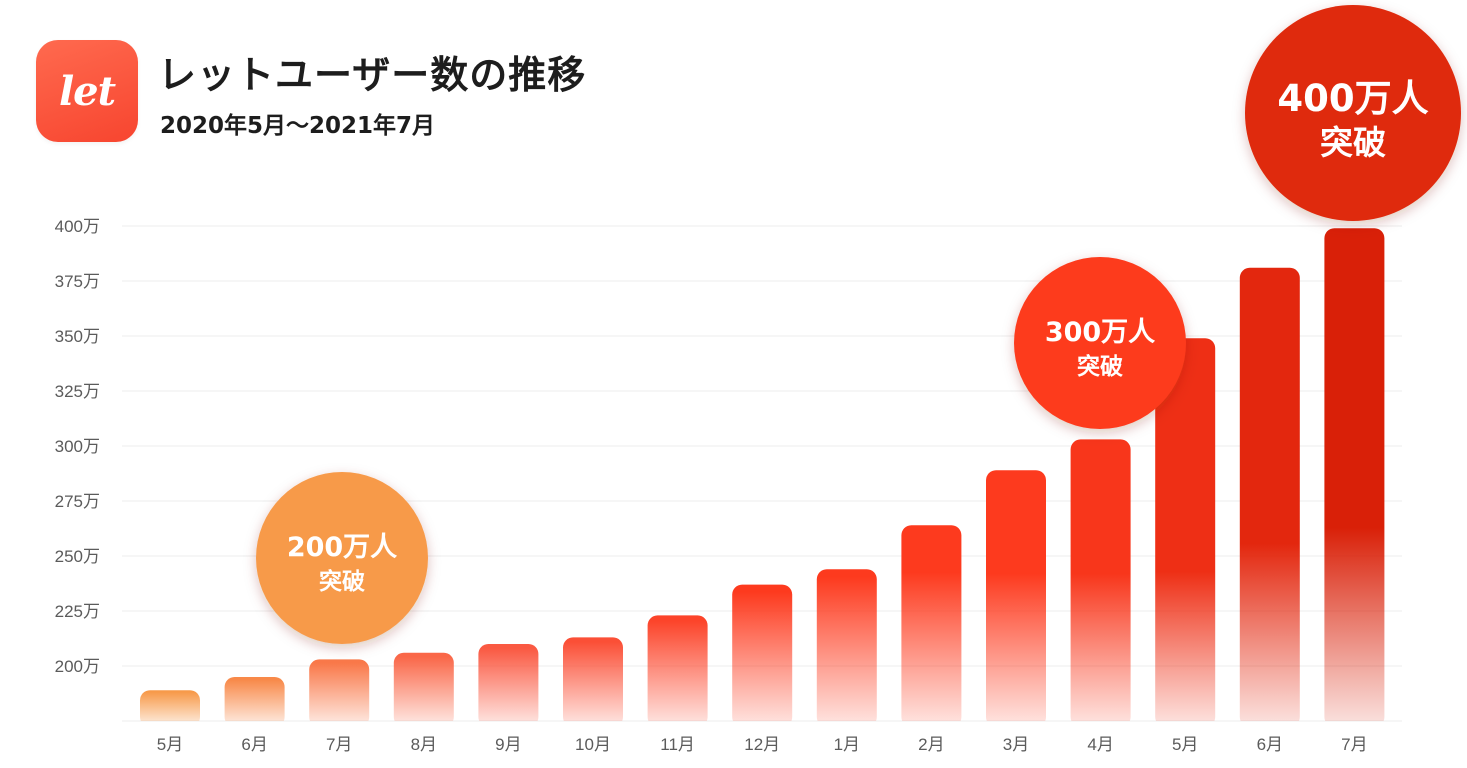  Describe the element at coordinates (1016, 744) in the screenshot. I see `x-tick-label: 3月` at that location.